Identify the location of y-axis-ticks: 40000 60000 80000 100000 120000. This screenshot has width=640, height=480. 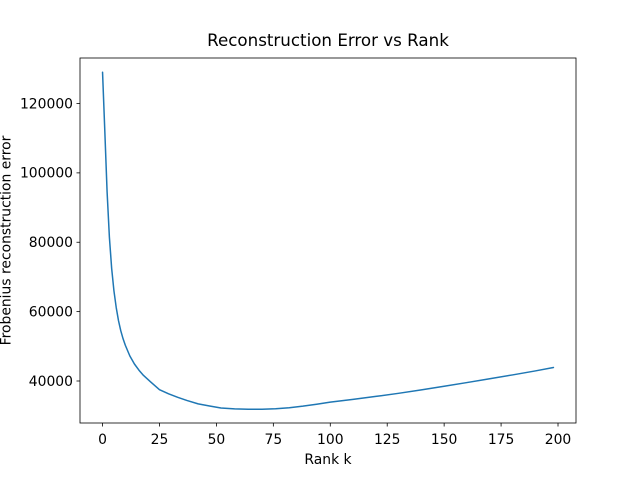
(50, 243).